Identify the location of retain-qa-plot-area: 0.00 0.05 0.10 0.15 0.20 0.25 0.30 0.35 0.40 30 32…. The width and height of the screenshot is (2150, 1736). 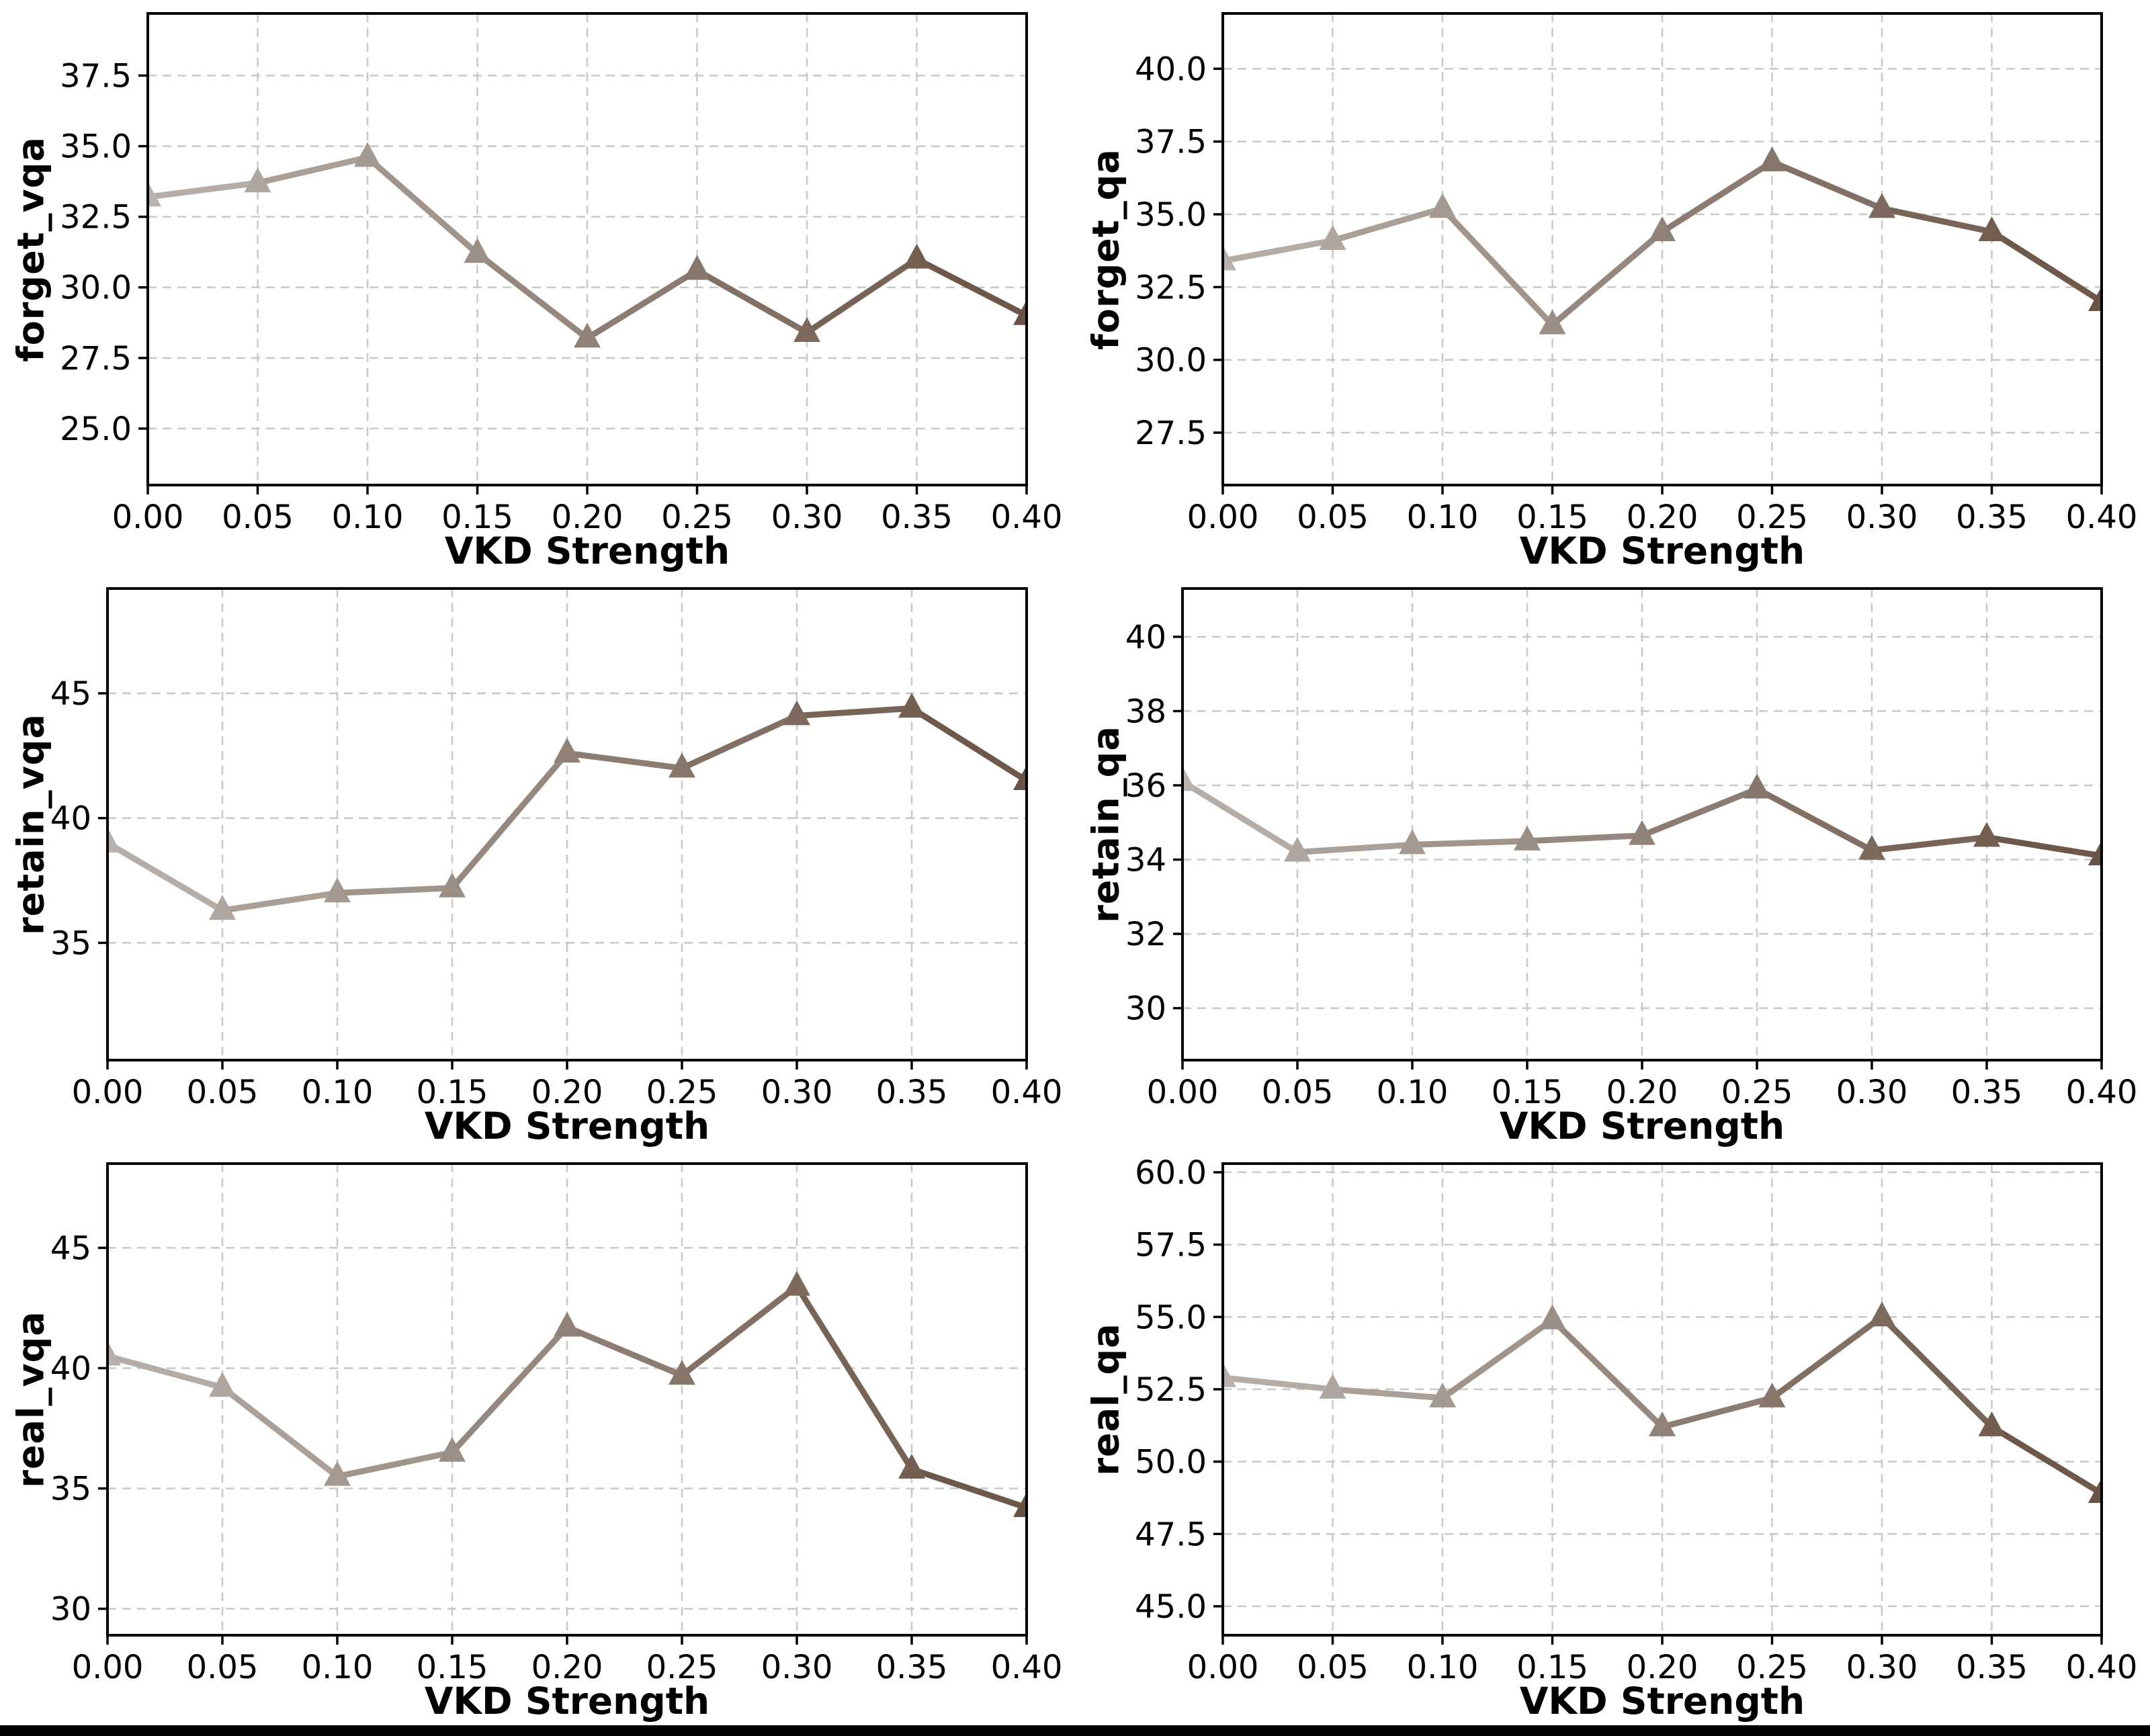
(1631, 849).